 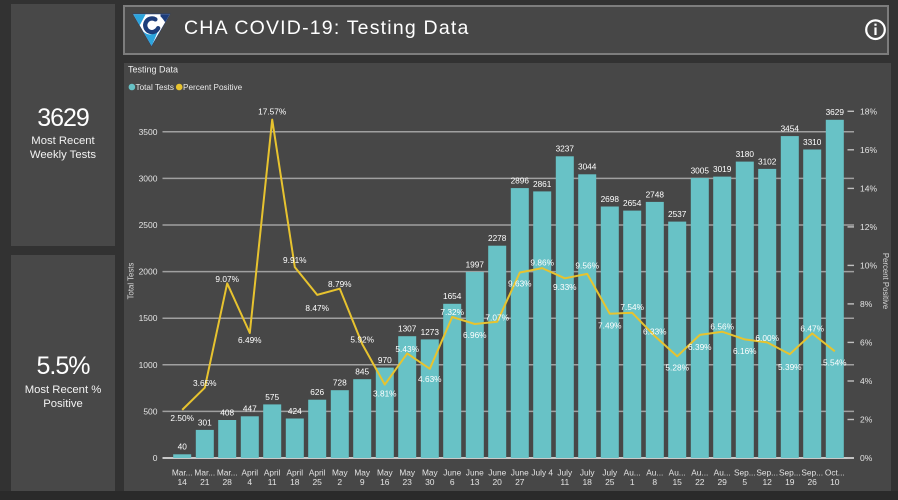 I want to click on svg-text: 2%, so click(x=866, y=420).